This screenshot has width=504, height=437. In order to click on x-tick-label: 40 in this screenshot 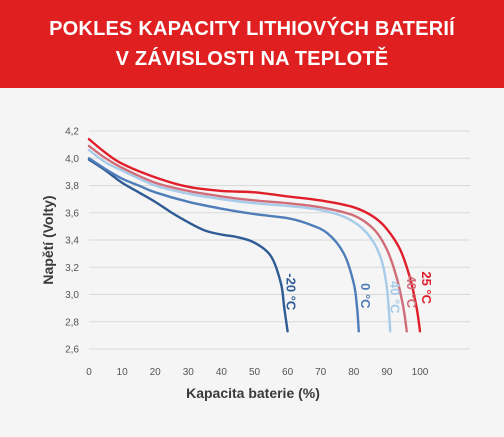, I will do `click(222, 372)`.